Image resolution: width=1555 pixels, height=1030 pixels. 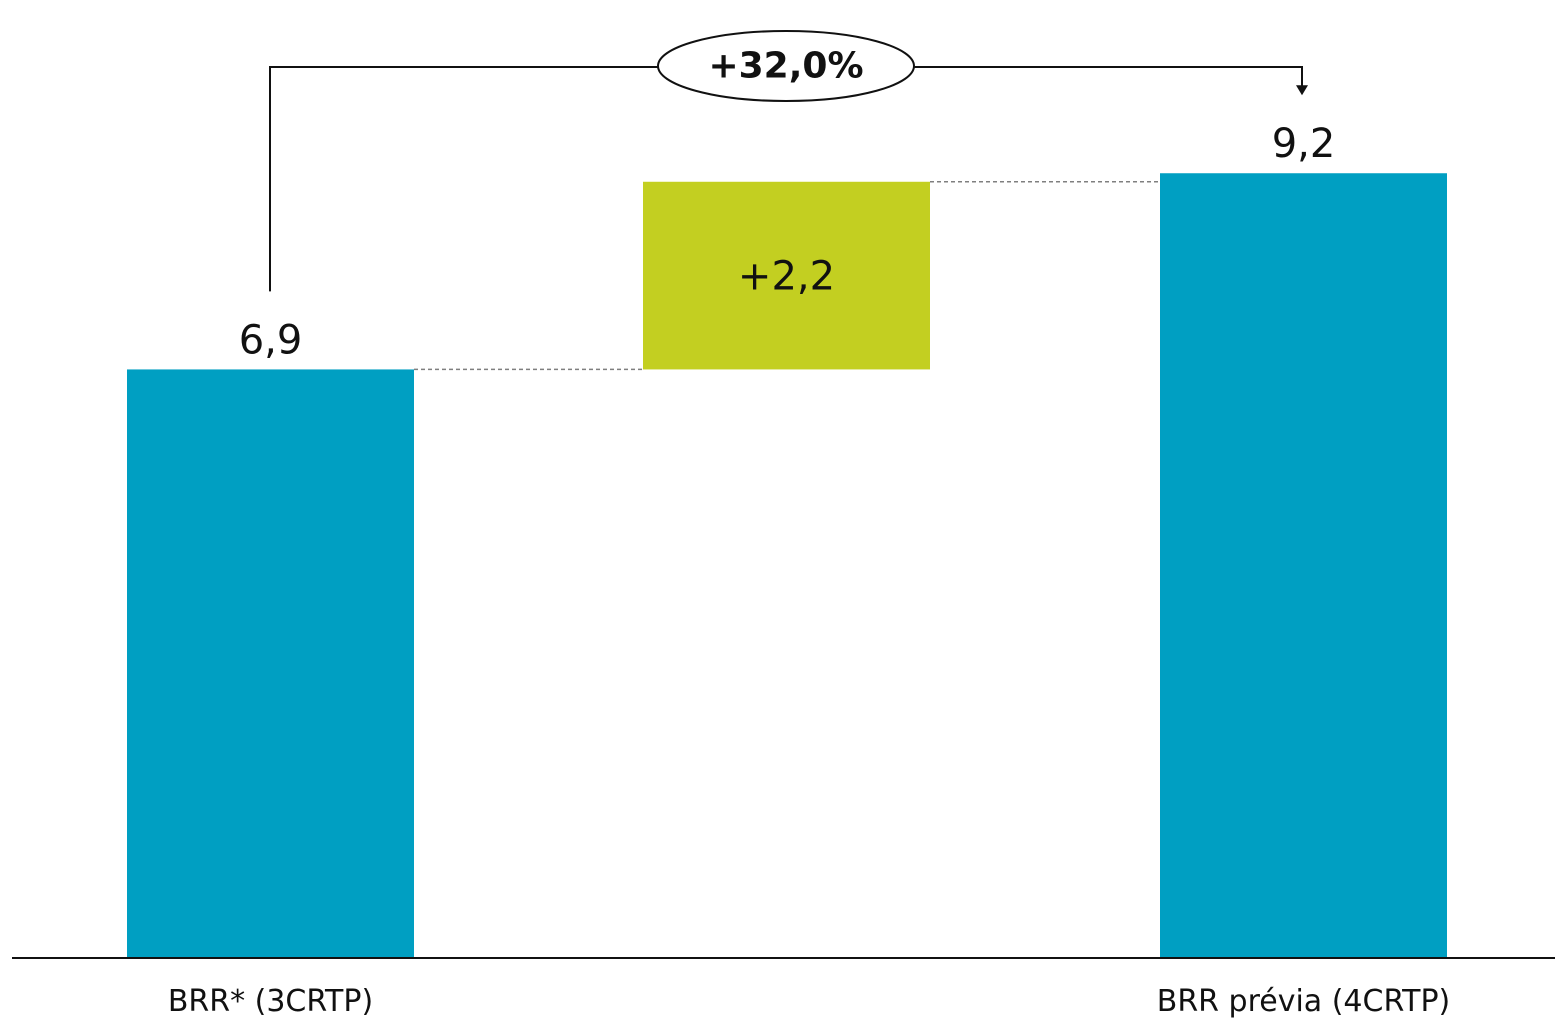 What do you see at coordinates (809, 1001) in the screenshot?
I see `category-labels: BRR* (3CRTP) BRR prévia (4CRTP)` at bounding box center [809, 1001].